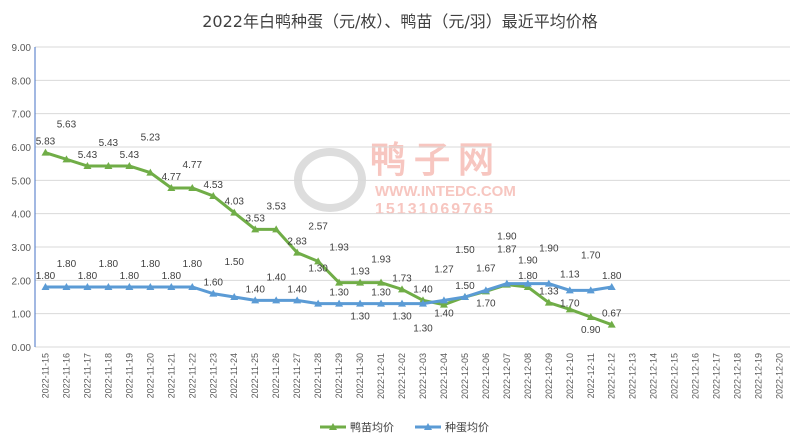 The width and height of the screenshot is (800, 445). What do you see at coordinates (66, 375) in the screenshot?
I see `x-tick-label: 2022-11-16` at bounding box center [66, 375].